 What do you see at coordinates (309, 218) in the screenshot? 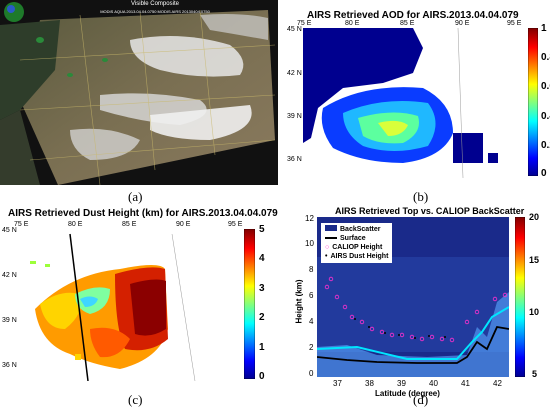
I see `y-tick: 12` at bounding box center [309, 218].